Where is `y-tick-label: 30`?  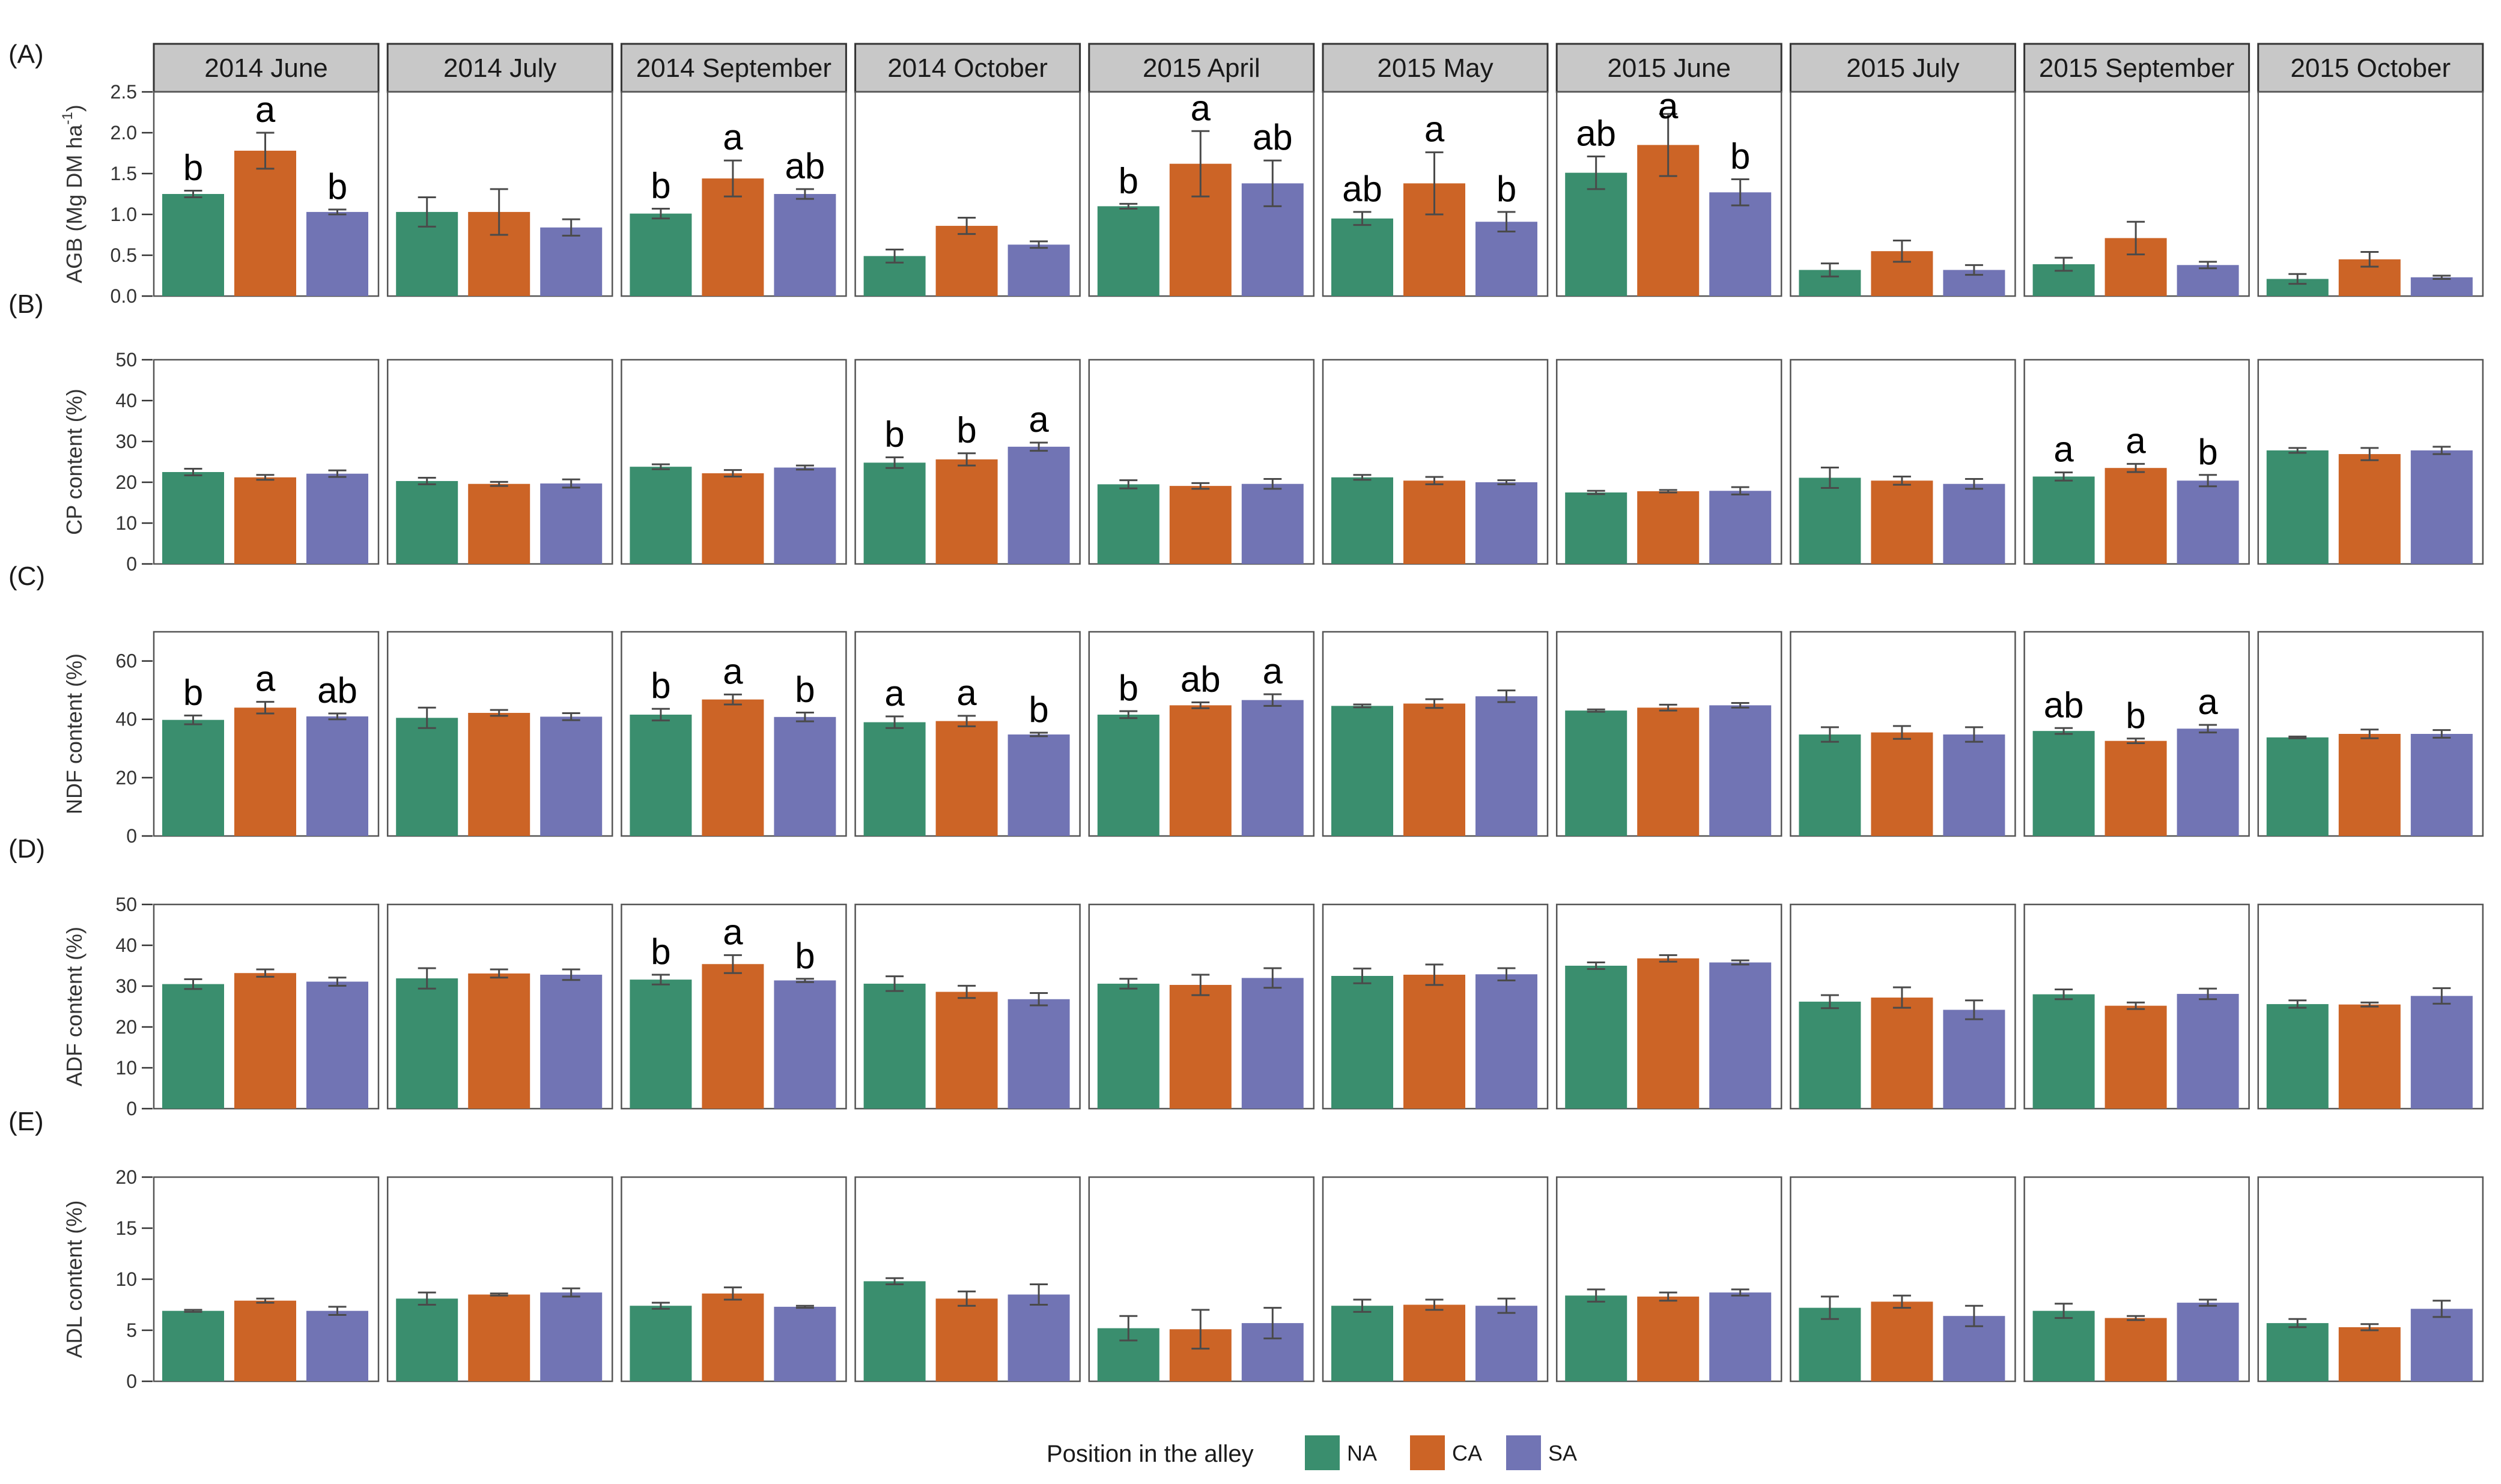 y-tick-label: 30 is located at coordinates (126, 441).